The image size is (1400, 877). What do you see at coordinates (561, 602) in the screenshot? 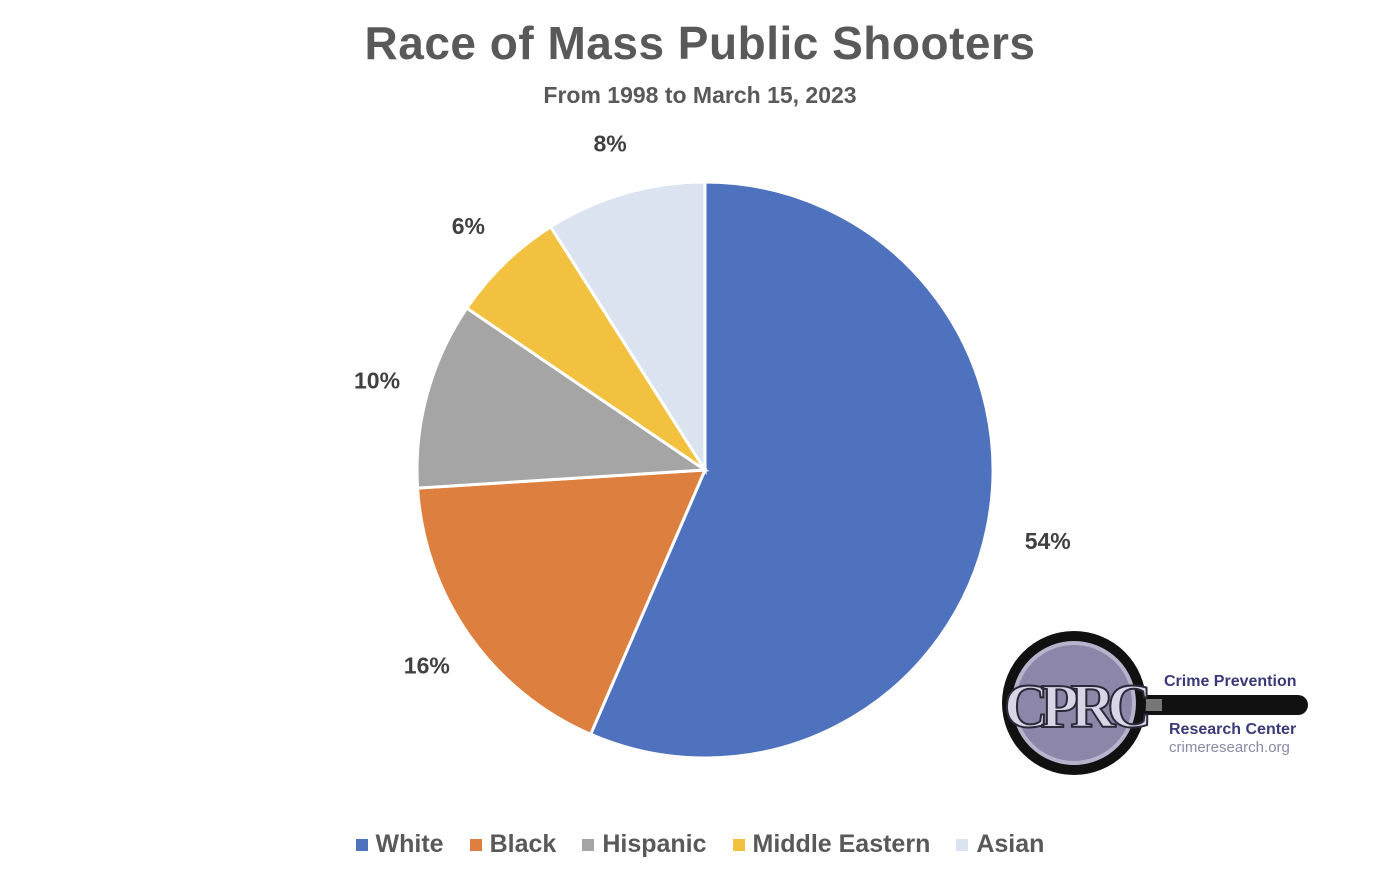
I see `pie-slice-black` at bounding box center [561, 602].